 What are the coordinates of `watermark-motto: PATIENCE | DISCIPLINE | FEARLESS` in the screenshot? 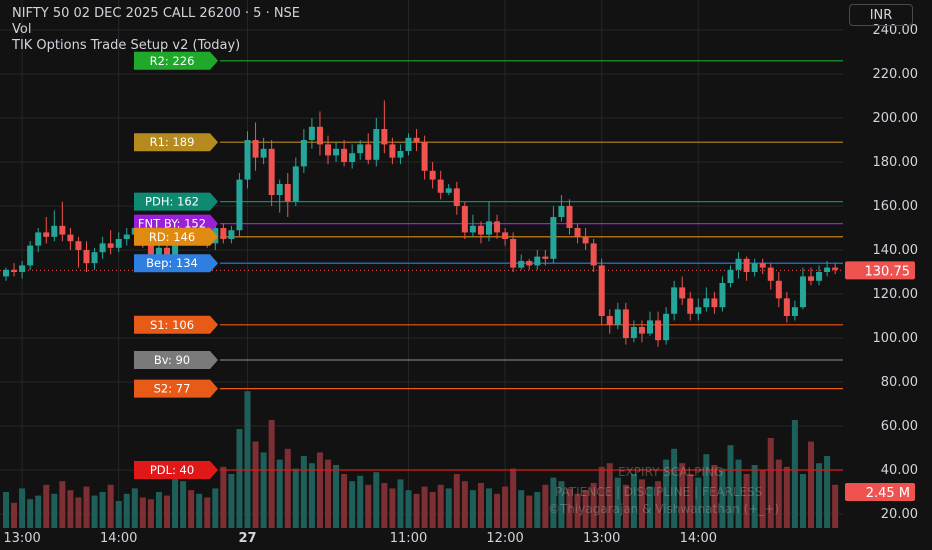 It's located at (659, 492).